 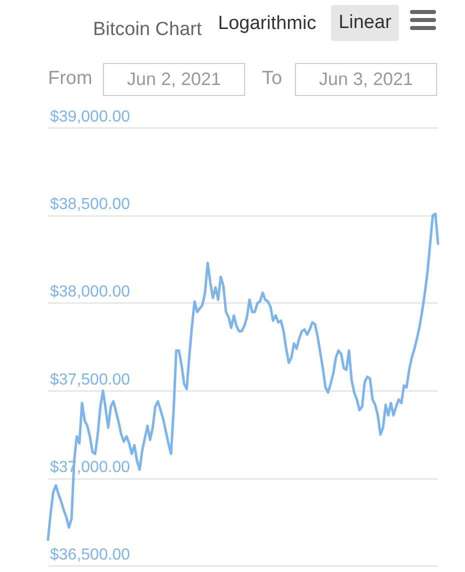 I want to click on scale-button: Linear, so click(x=365, y=23).